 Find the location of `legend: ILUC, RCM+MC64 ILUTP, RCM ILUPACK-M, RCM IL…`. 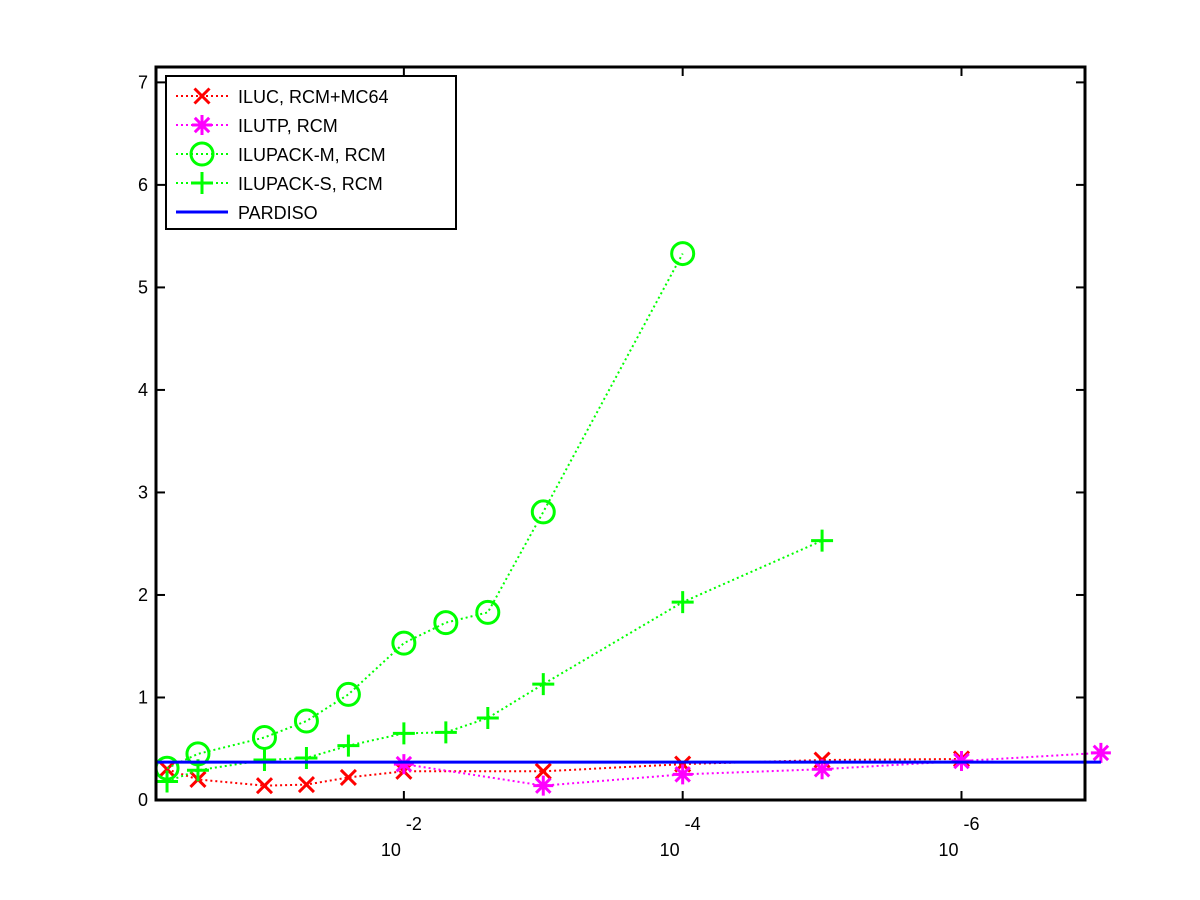

legend: ILUC, RCM+MC64 ILUTP, RCM ILUPACK-M, RCM IL… is located at coordinates (311, 152).